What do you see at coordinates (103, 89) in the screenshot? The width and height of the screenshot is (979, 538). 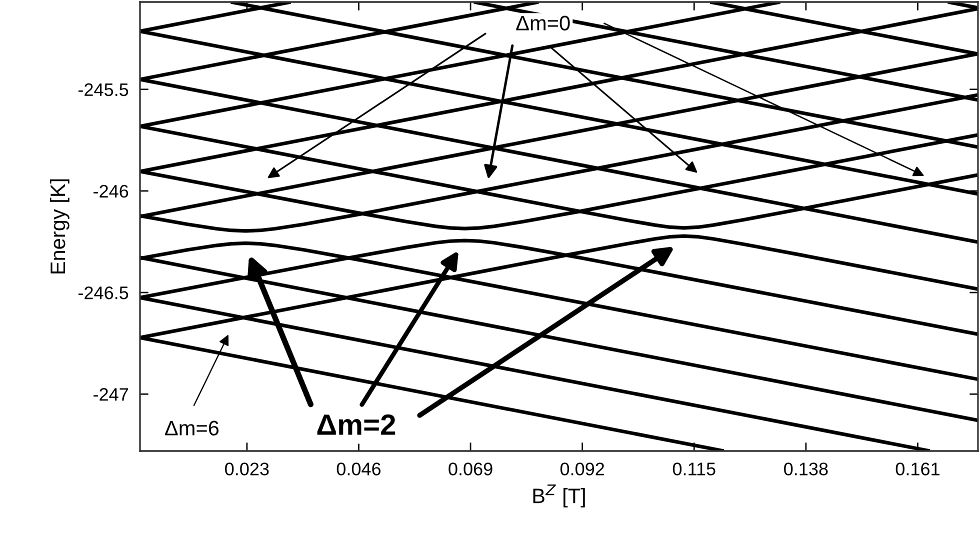 I see `y-tick-label: -245.5` at bounding box center [103, 89].